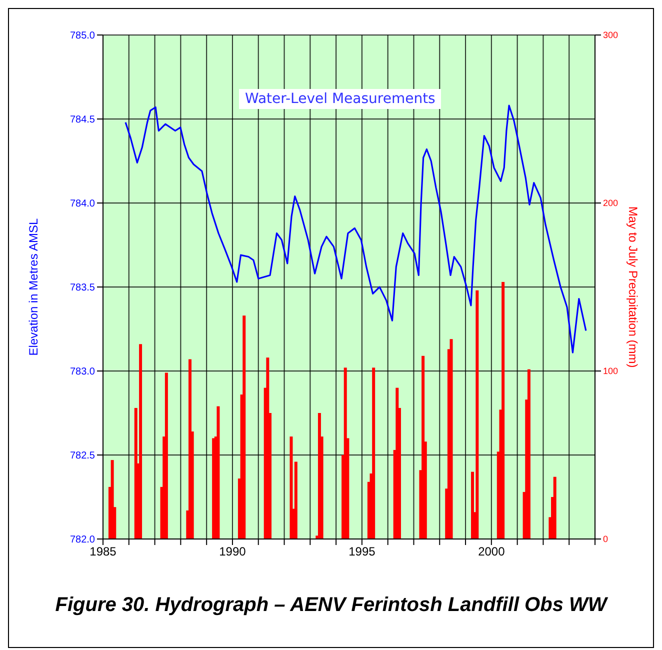 This screenshot has width=662, height=650. I want to click on y-axis-title: Elevation in Metres AMSL, so click(33, 287).